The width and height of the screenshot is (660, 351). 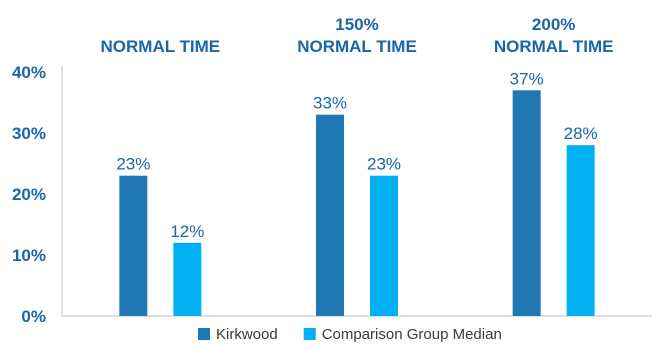 What do you see at coordinates (527, 78) in the screenshot?
I see `data-label: 37%` at bounding box center [527, 78].